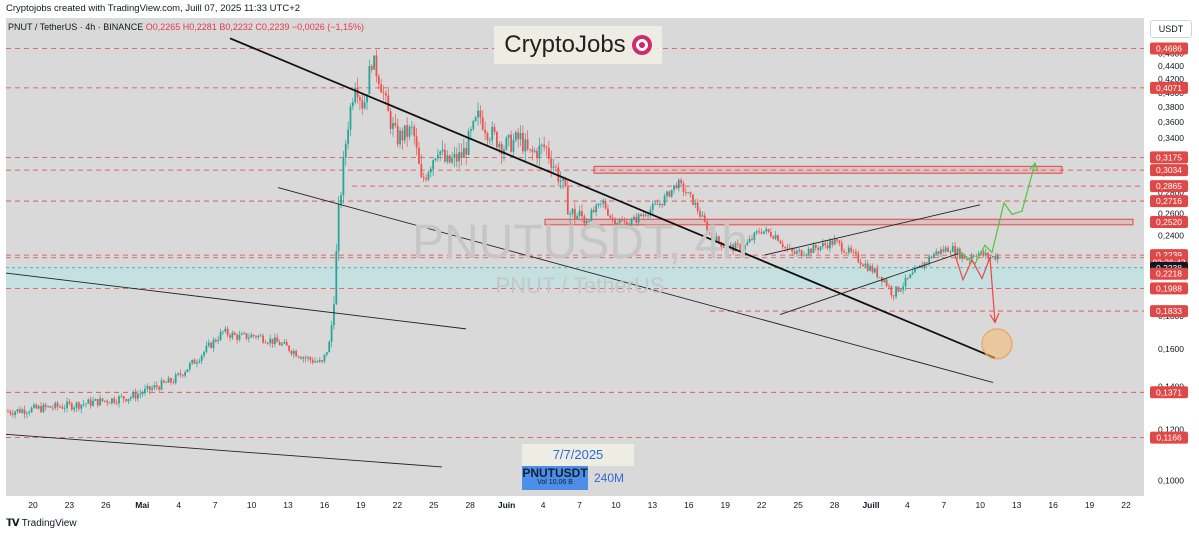  What do you see at coordinates (41, 523) in the screenshot?
I see `tradingview-logo: 𝗧𝗩 TradingView` at bounding box center [41, 523].